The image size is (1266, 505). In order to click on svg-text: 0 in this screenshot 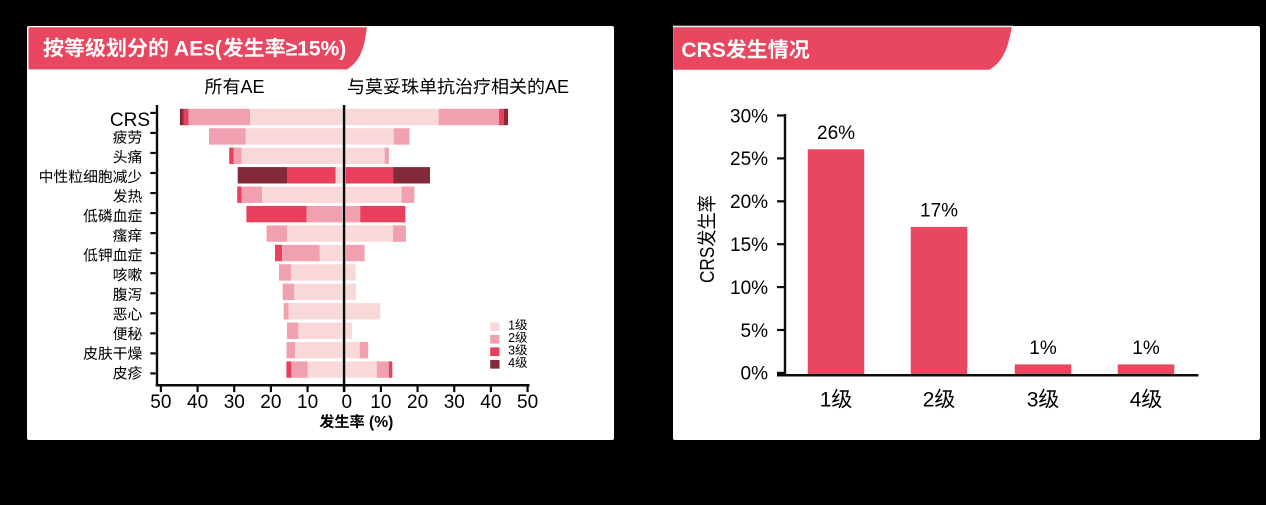, I will do `click(347, 402)`.